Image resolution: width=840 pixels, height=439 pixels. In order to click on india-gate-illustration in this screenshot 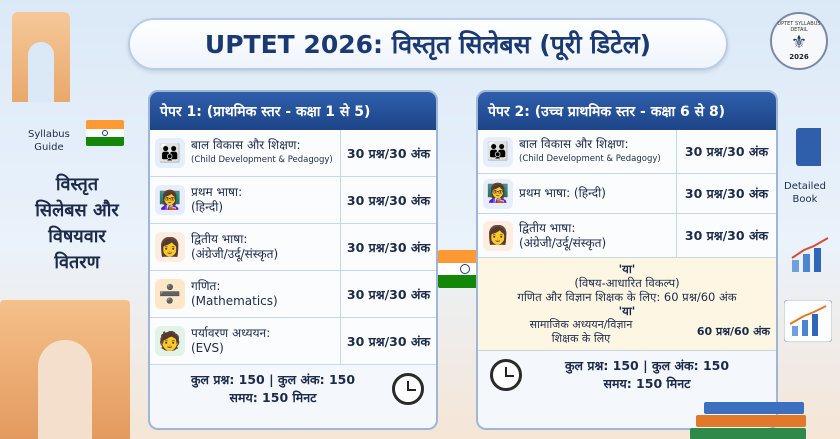, I will do `click(41, 57)`.